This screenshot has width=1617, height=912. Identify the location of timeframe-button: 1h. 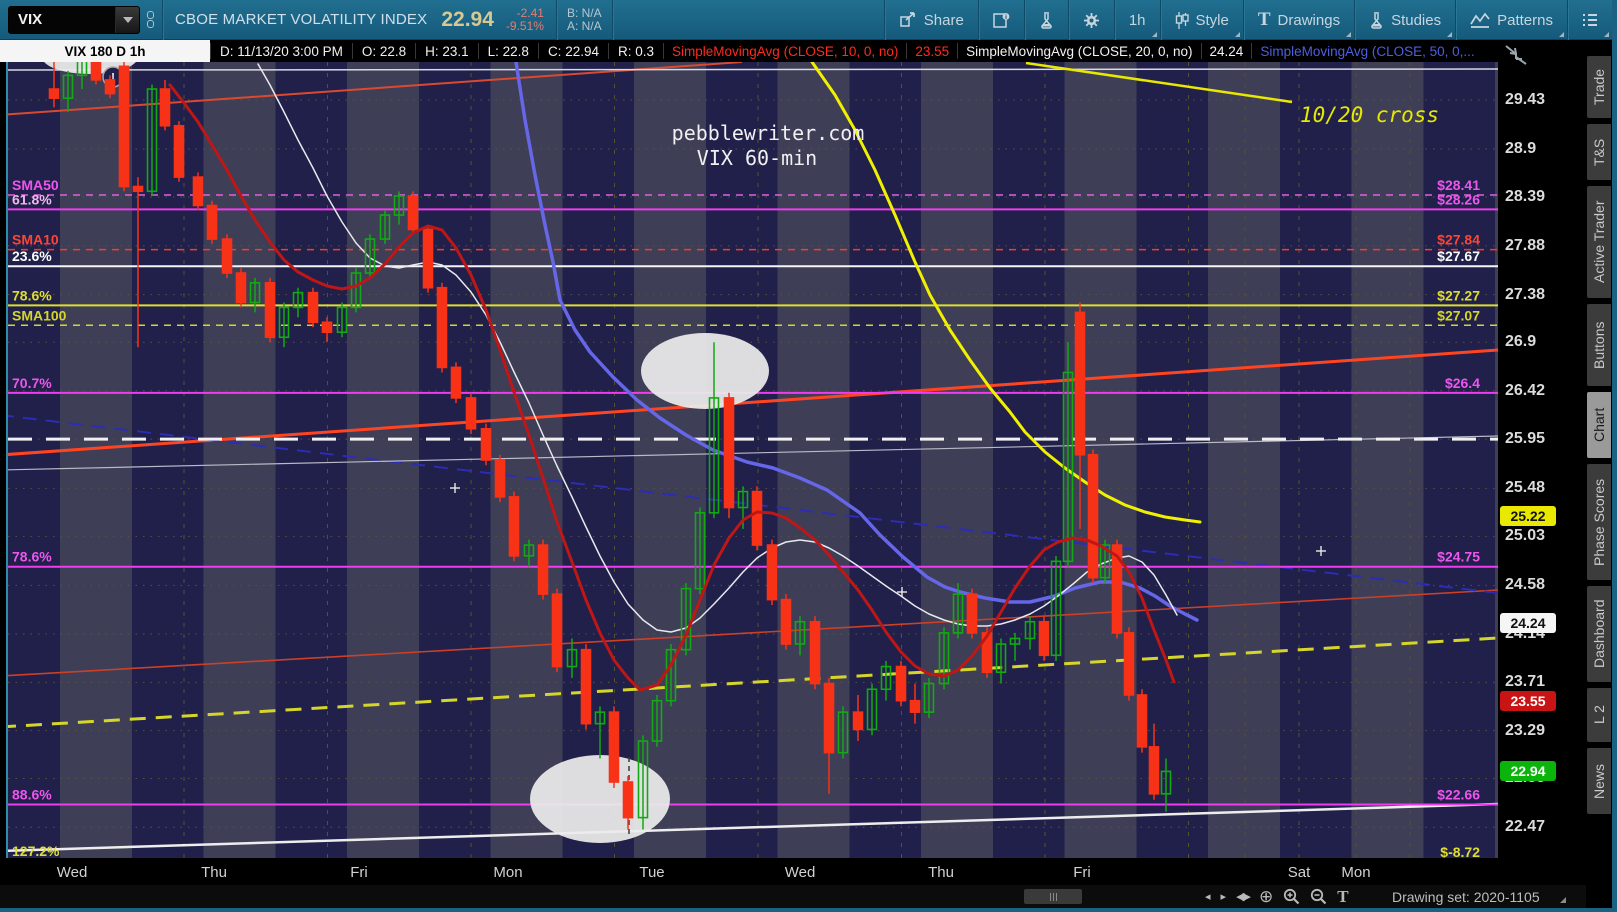
(1136, 20).